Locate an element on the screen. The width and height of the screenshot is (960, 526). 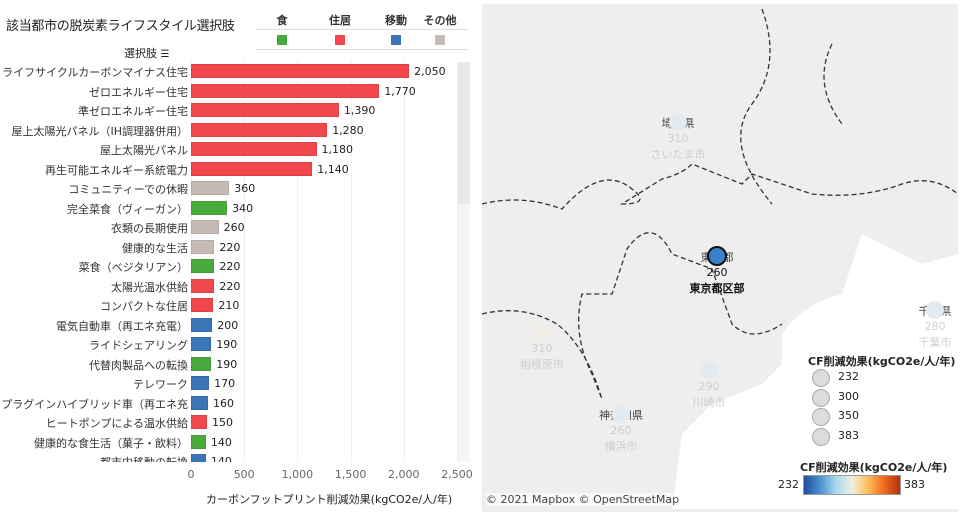
city-value: 290 is located at coordinates (709, 386).